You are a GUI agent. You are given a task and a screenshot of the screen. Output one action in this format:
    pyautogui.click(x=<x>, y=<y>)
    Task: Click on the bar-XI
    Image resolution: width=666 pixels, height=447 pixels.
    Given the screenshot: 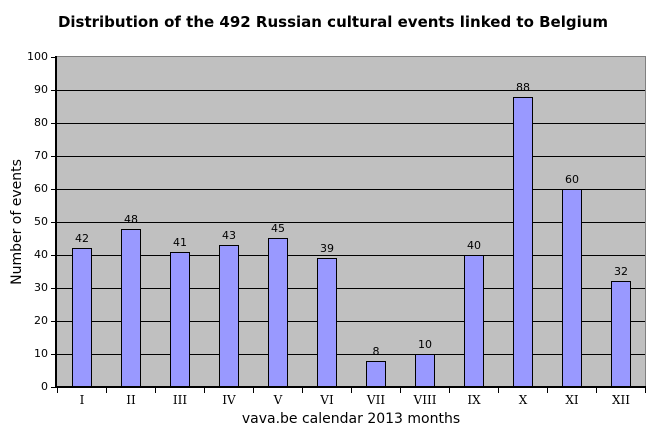 What is the action you would take?
    pyautogui.click(x=572, y=288)
    